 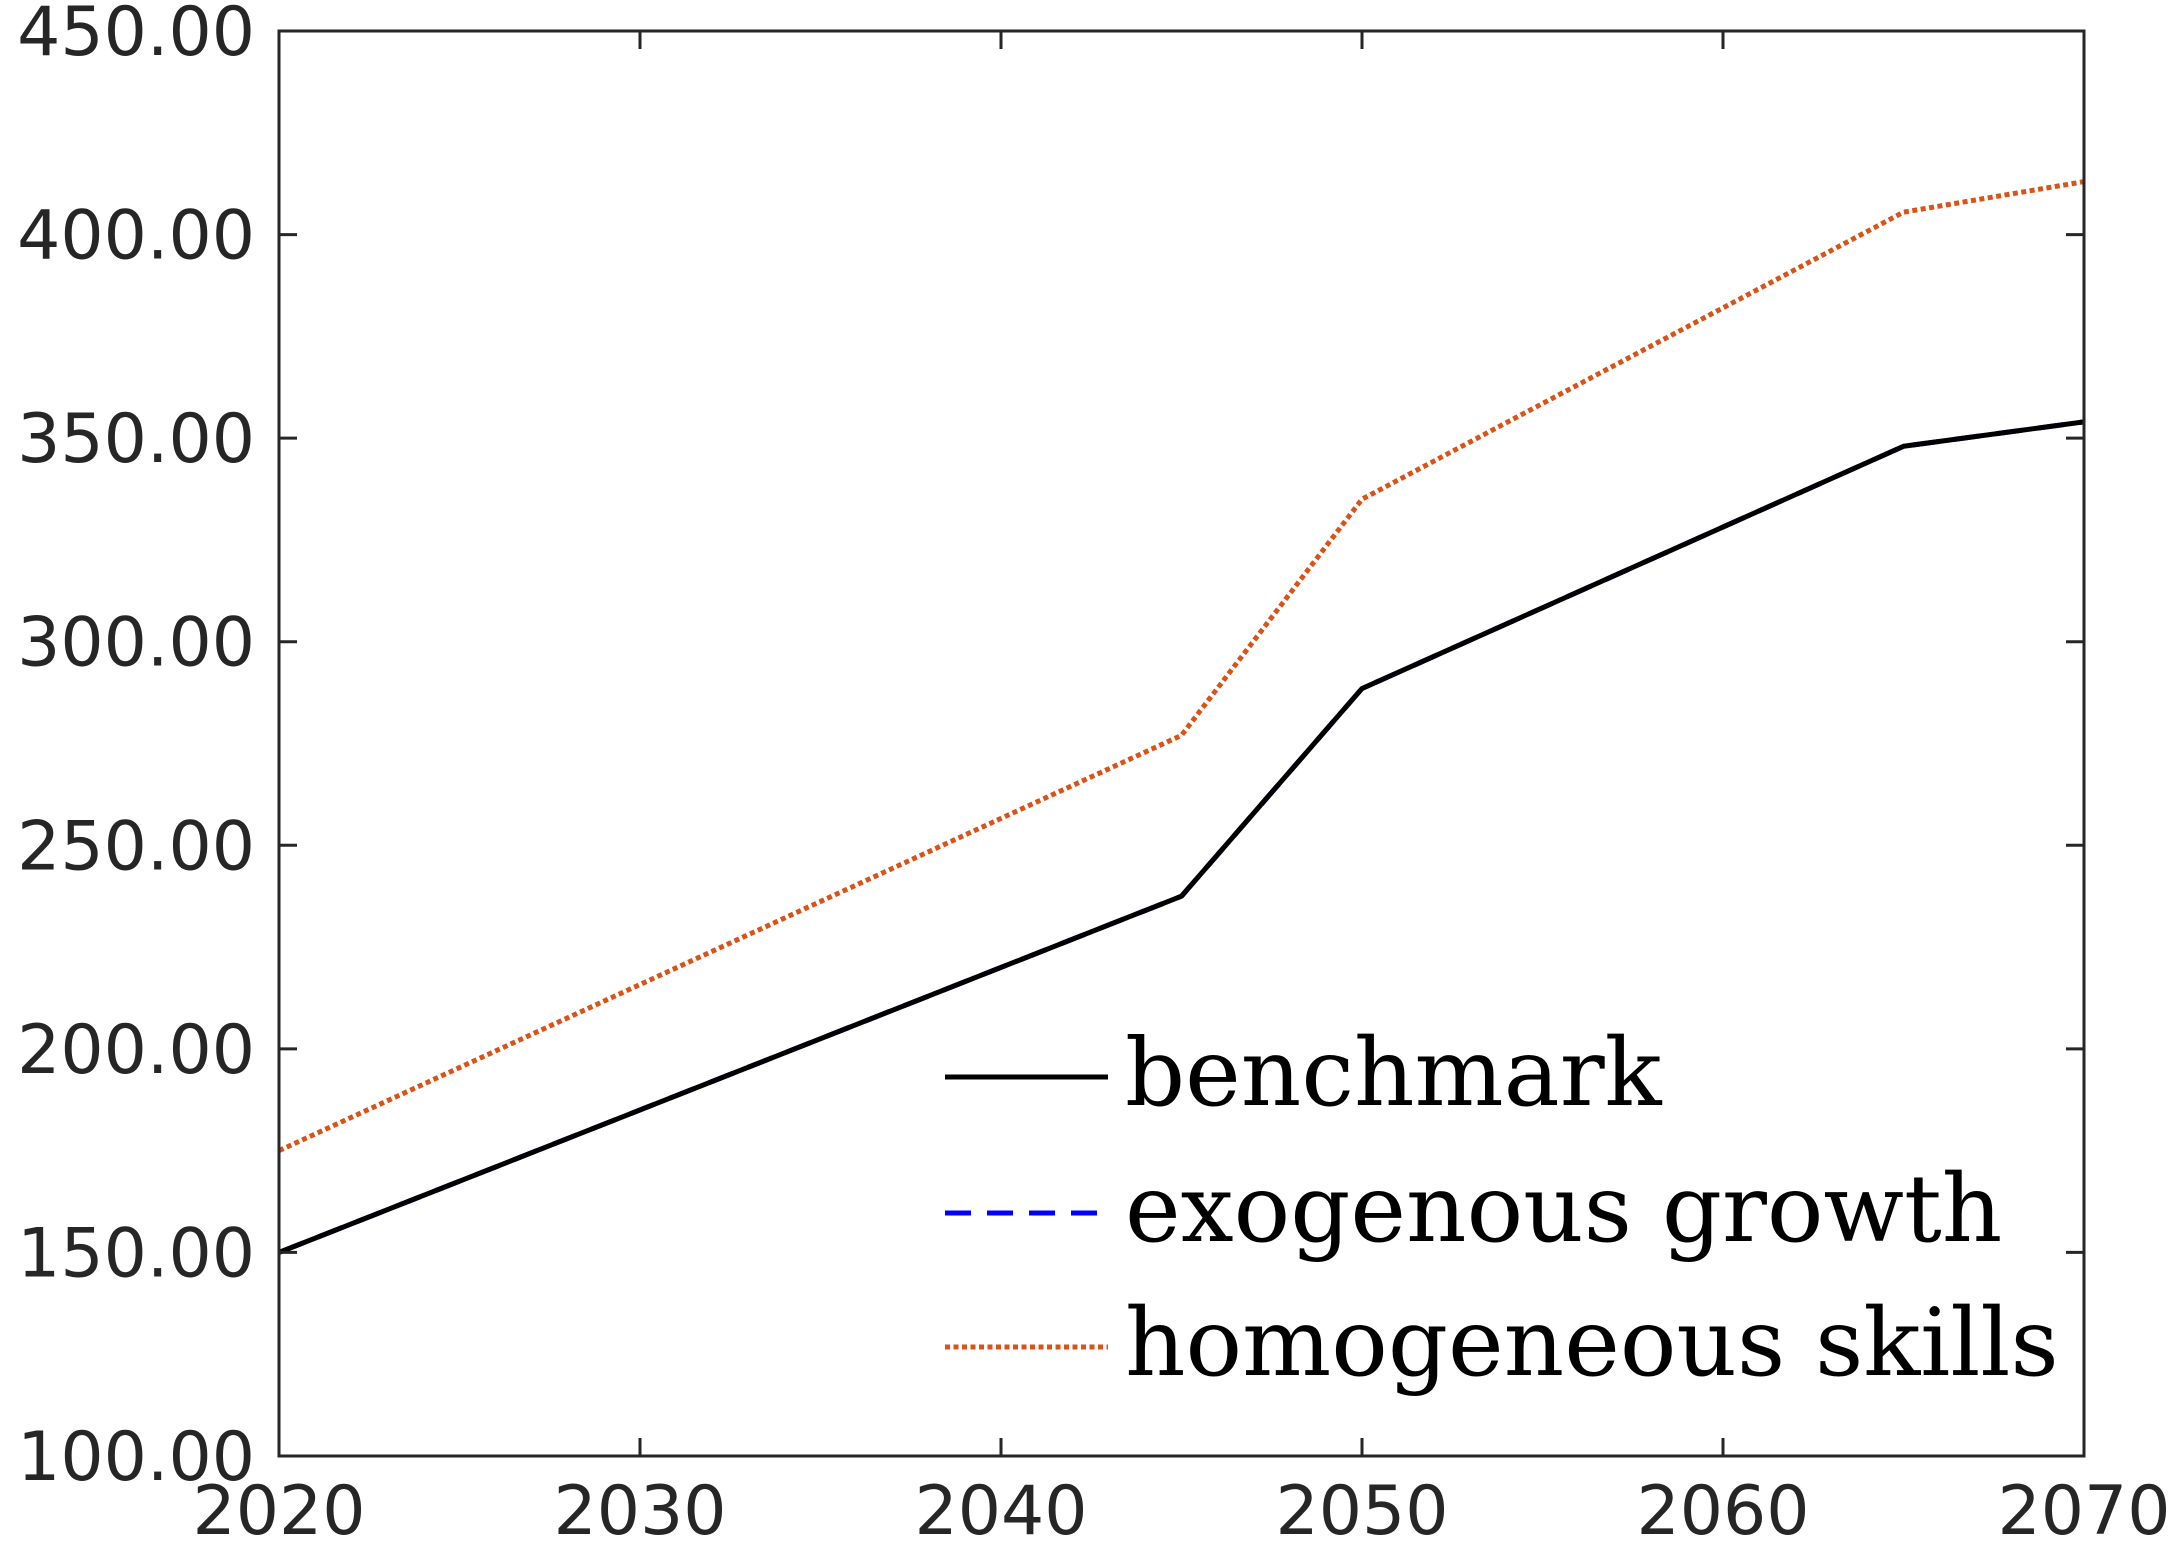 I want to click on y-tick-label: 300.00, so click(x=136, y=643).